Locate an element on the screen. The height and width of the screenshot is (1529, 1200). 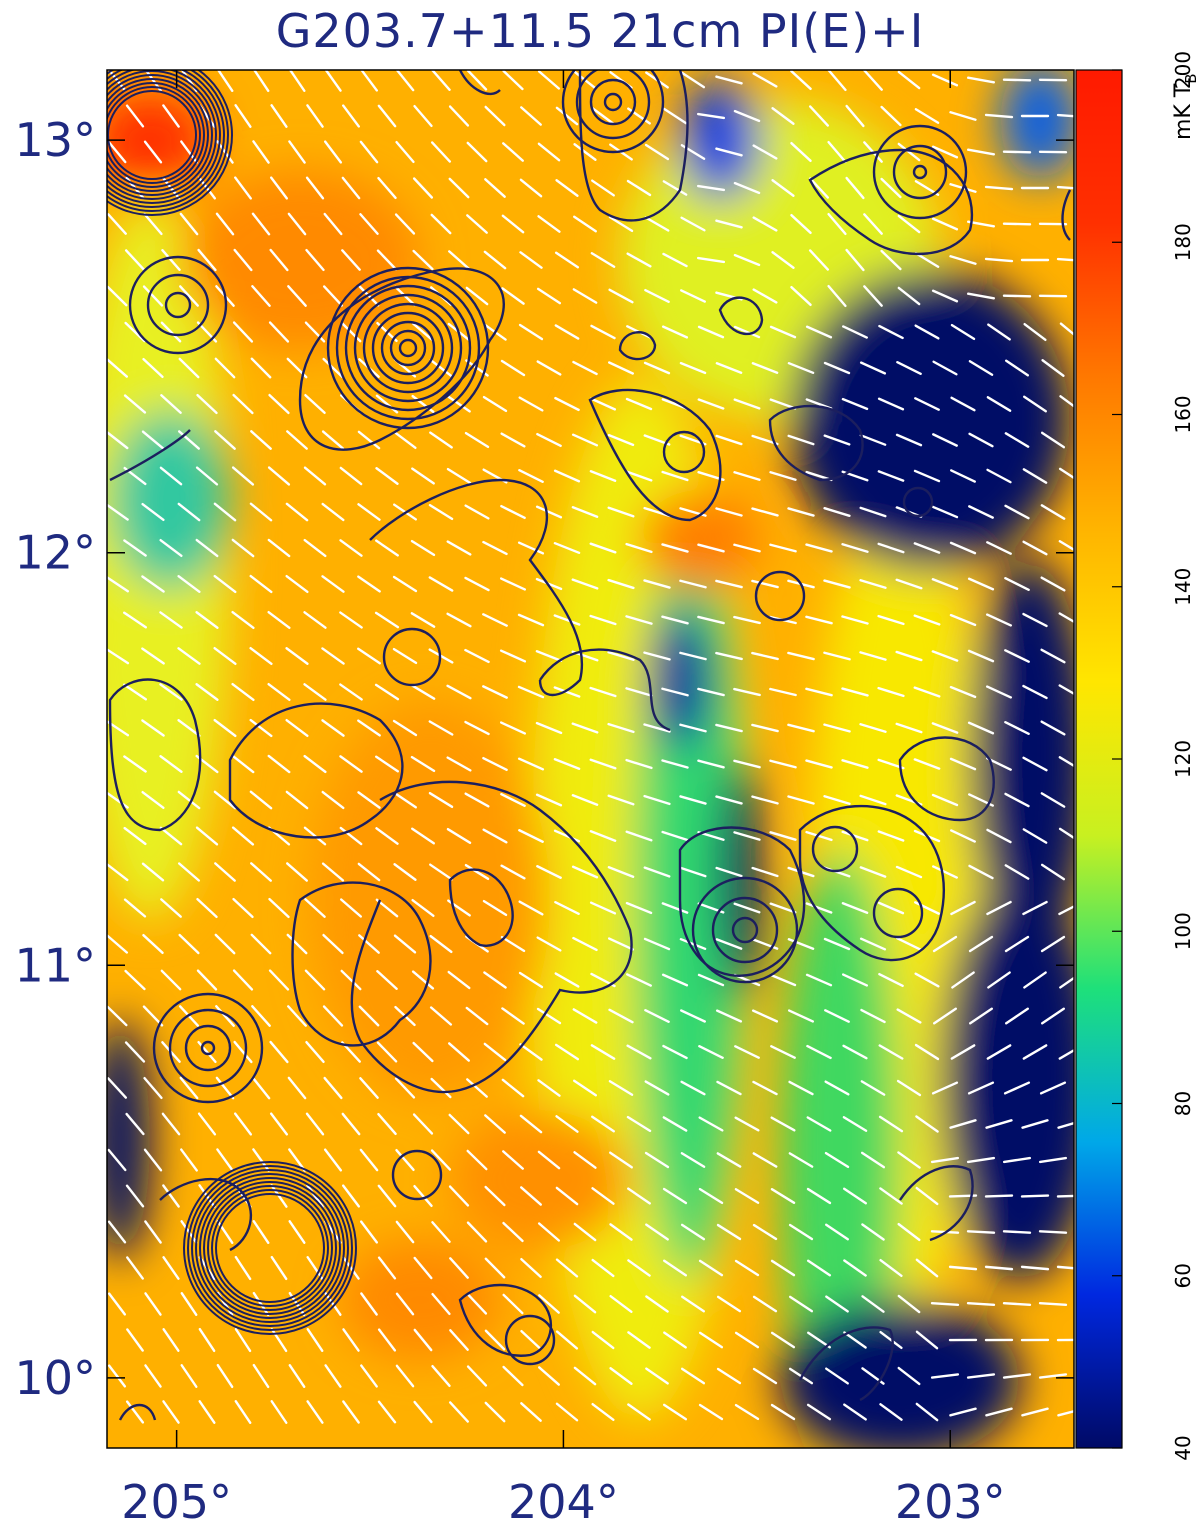
map-region is located at coordinates (420, 1300).